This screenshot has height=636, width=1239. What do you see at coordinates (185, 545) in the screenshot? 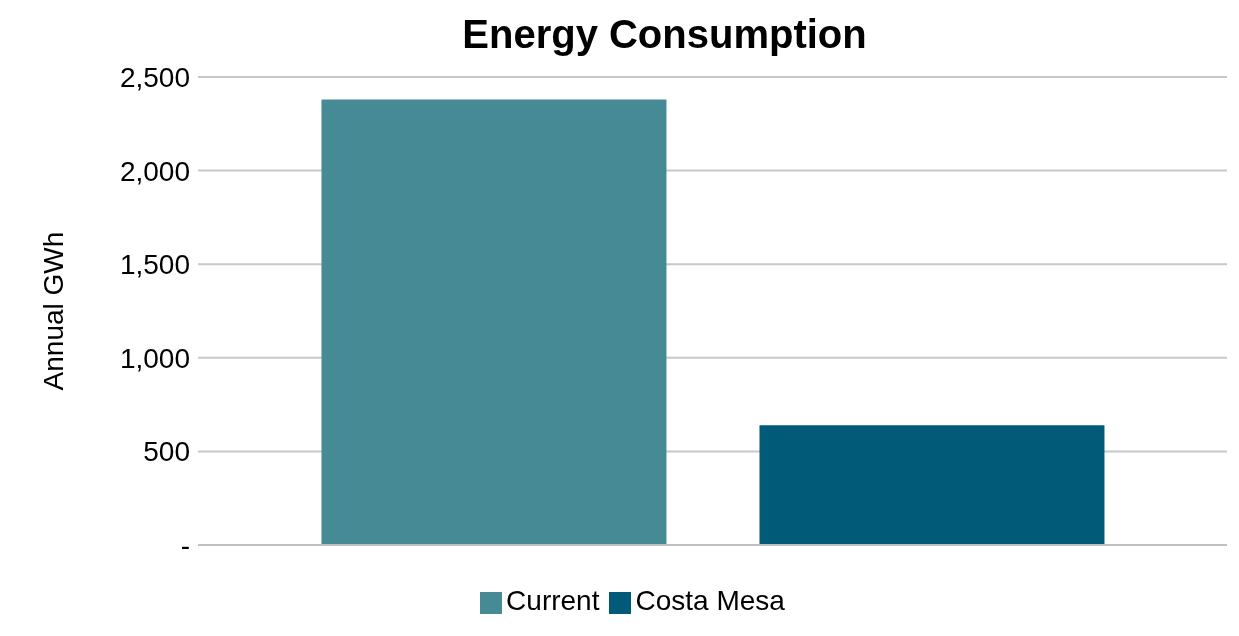
I see `y-tick-label: -` at bounding box center [185, 545].